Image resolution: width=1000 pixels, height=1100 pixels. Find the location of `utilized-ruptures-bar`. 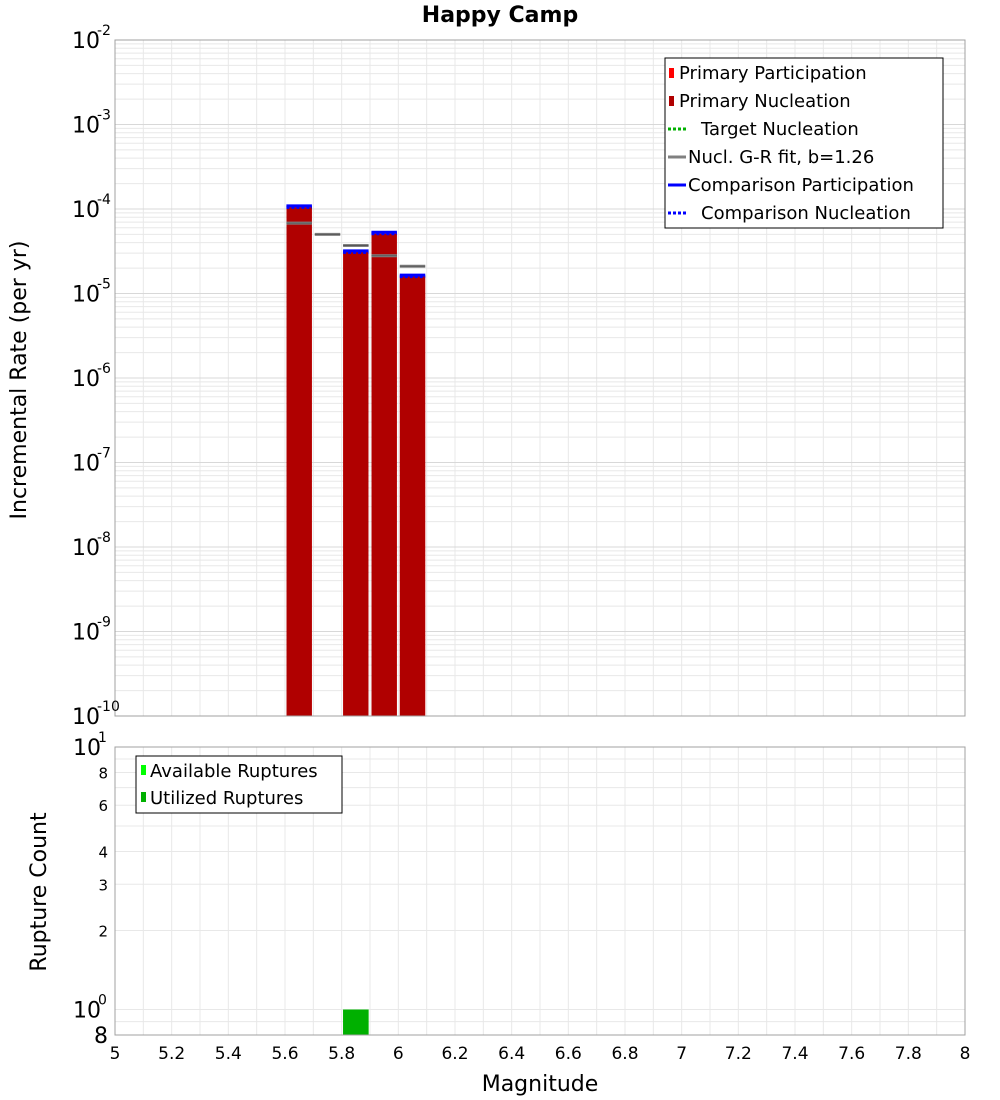

utilized-ruptures-bar is located at coordinates (356, 1022).